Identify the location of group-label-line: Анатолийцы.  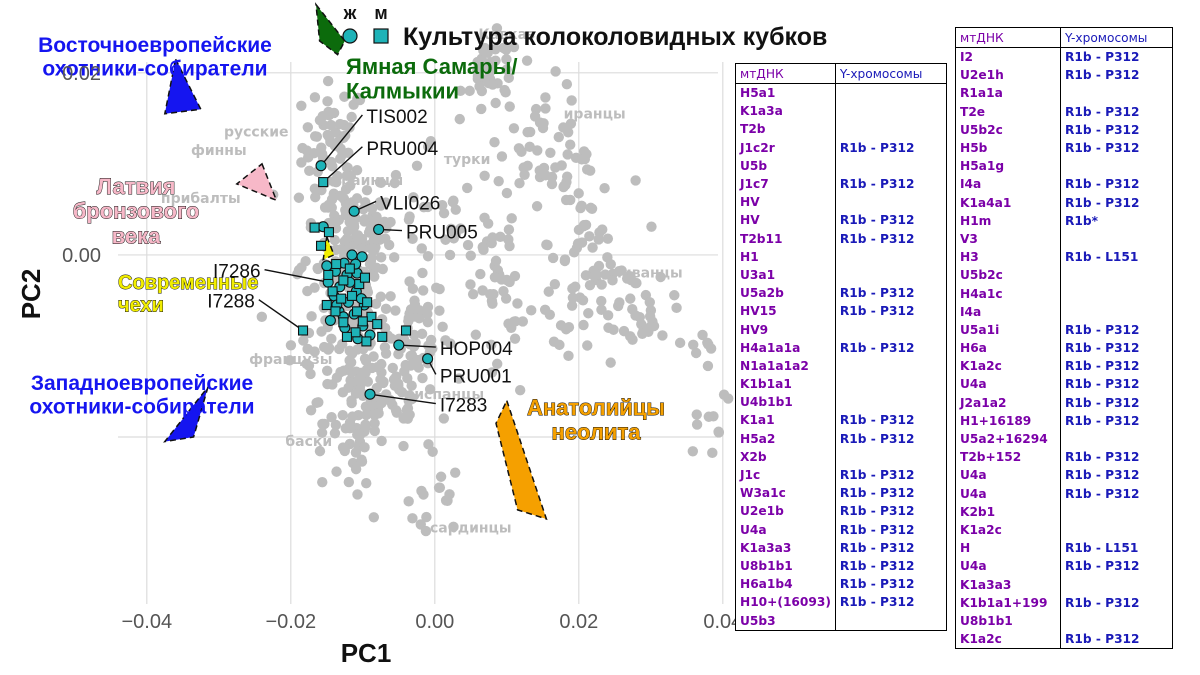
(596, 407).